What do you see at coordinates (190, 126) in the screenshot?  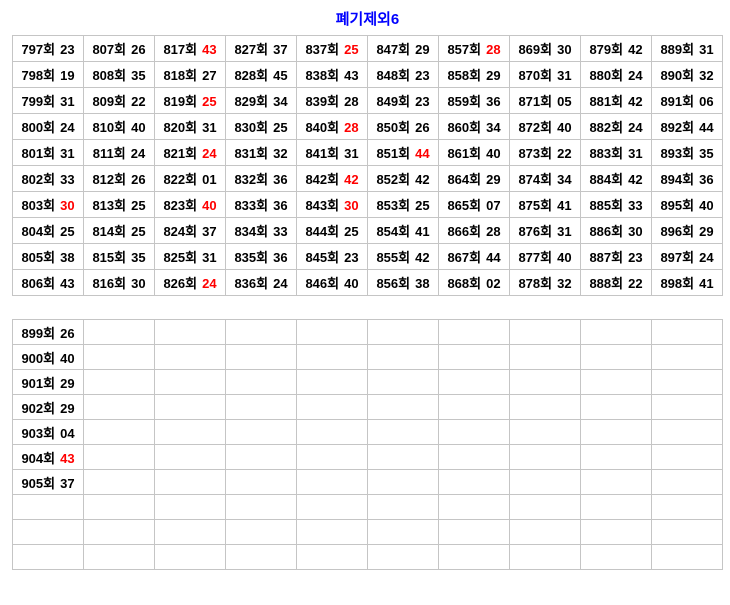 I see `draw-cell: 820회 31` at bounding box center [190, 126].